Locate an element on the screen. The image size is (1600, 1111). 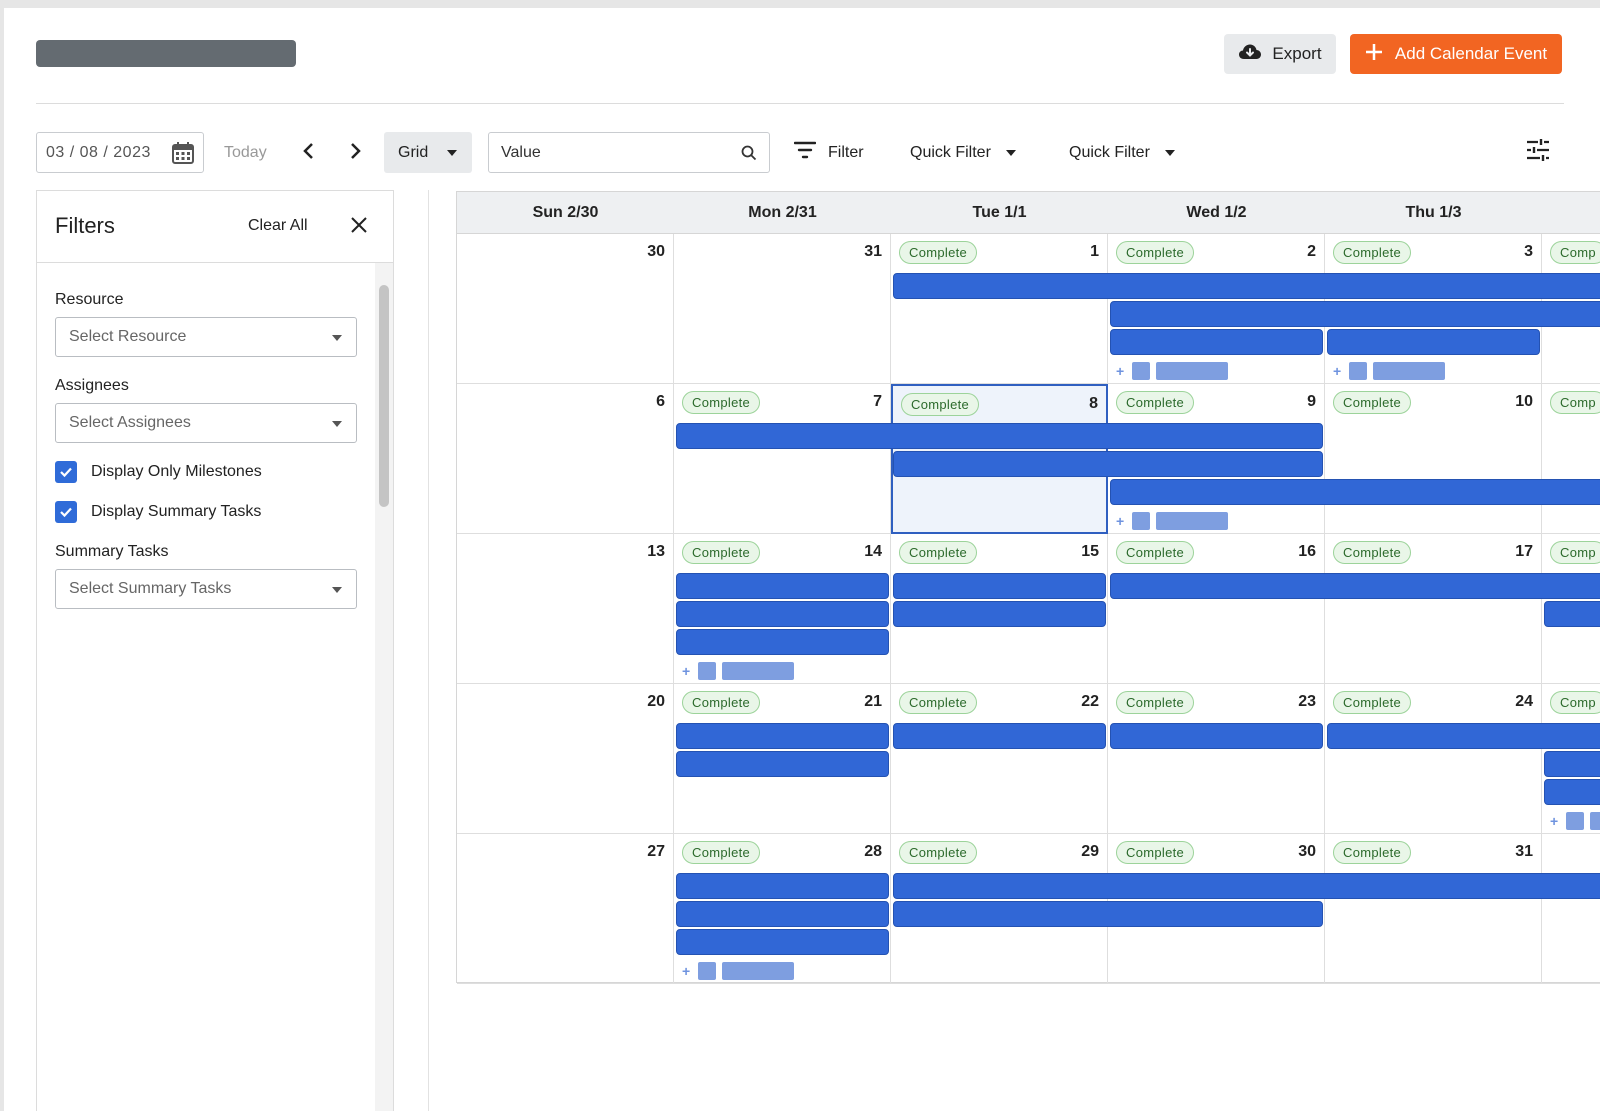
plus-icon: + is located at coordinates (1120, 521).